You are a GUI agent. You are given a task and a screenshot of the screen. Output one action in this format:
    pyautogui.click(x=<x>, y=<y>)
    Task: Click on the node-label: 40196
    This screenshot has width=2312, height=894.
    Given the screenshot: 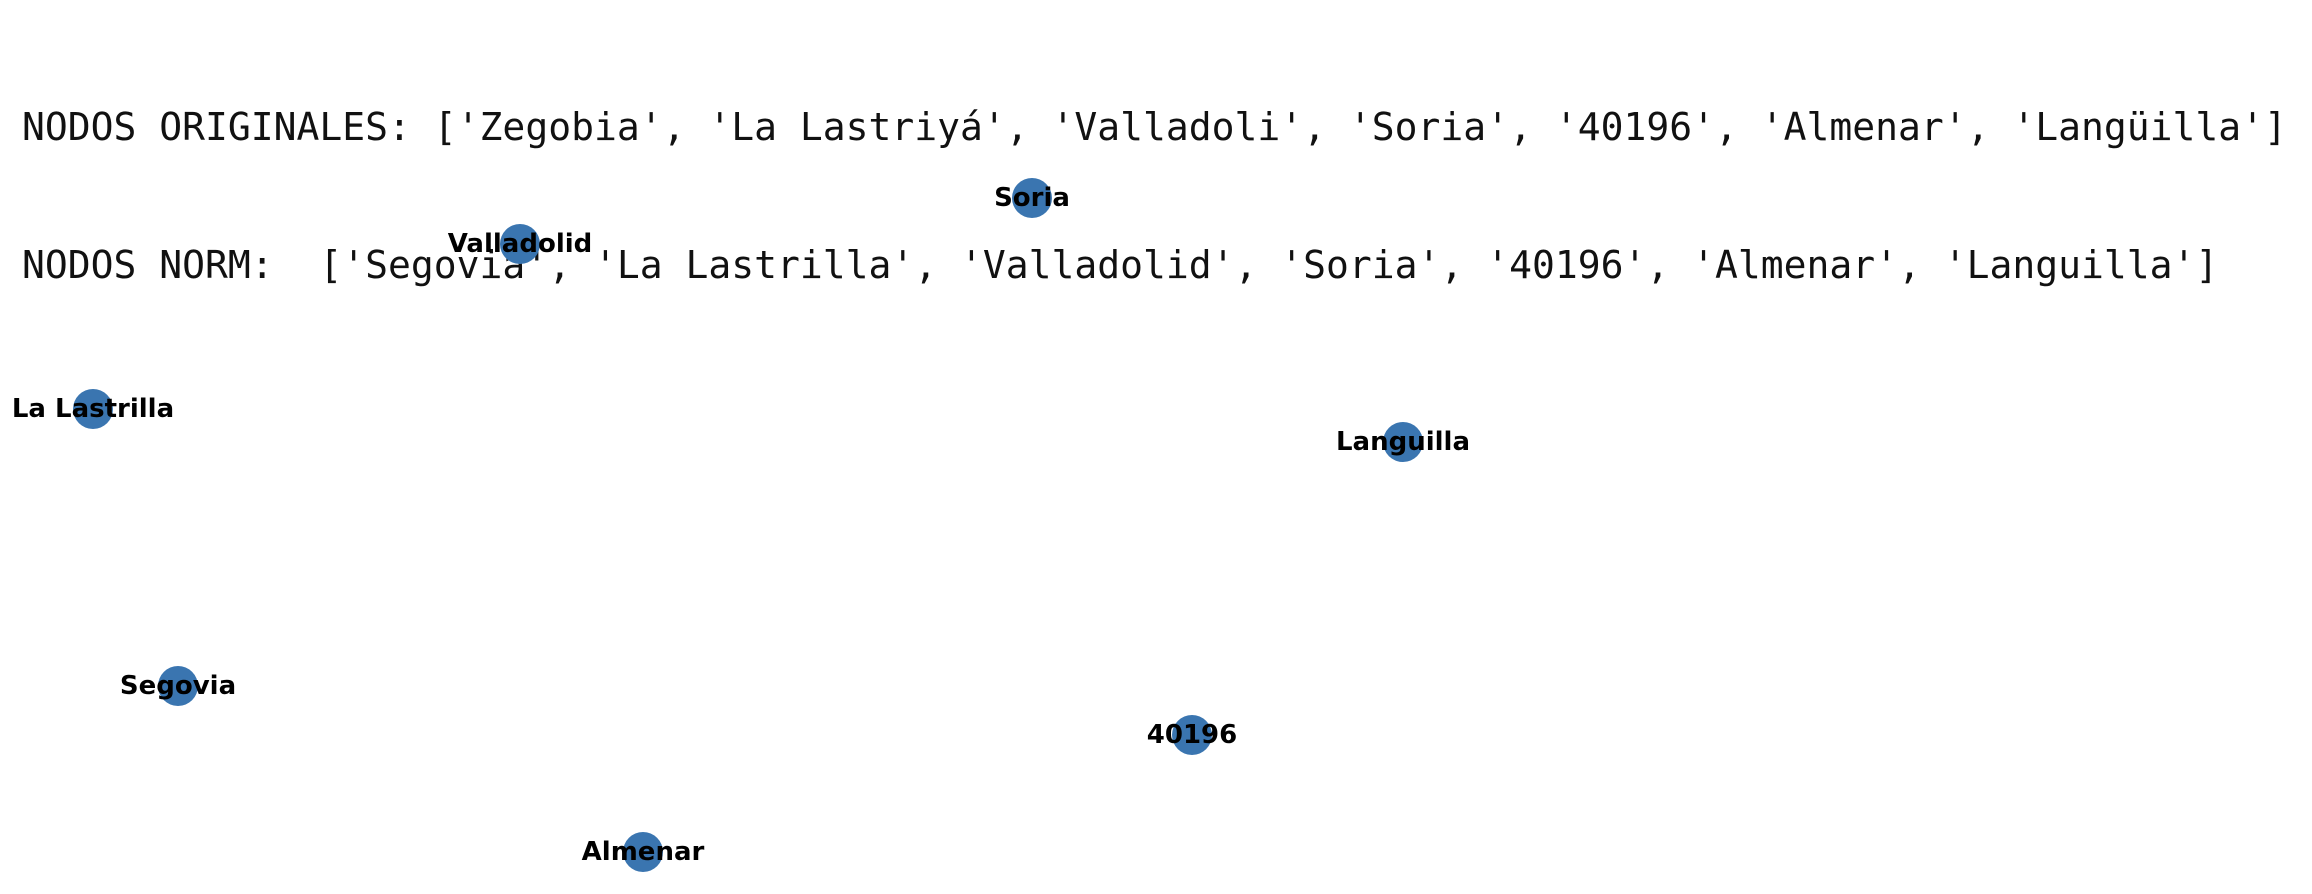 What is the action you would take?
    pyautogui.click(x=1192, y=735)
    